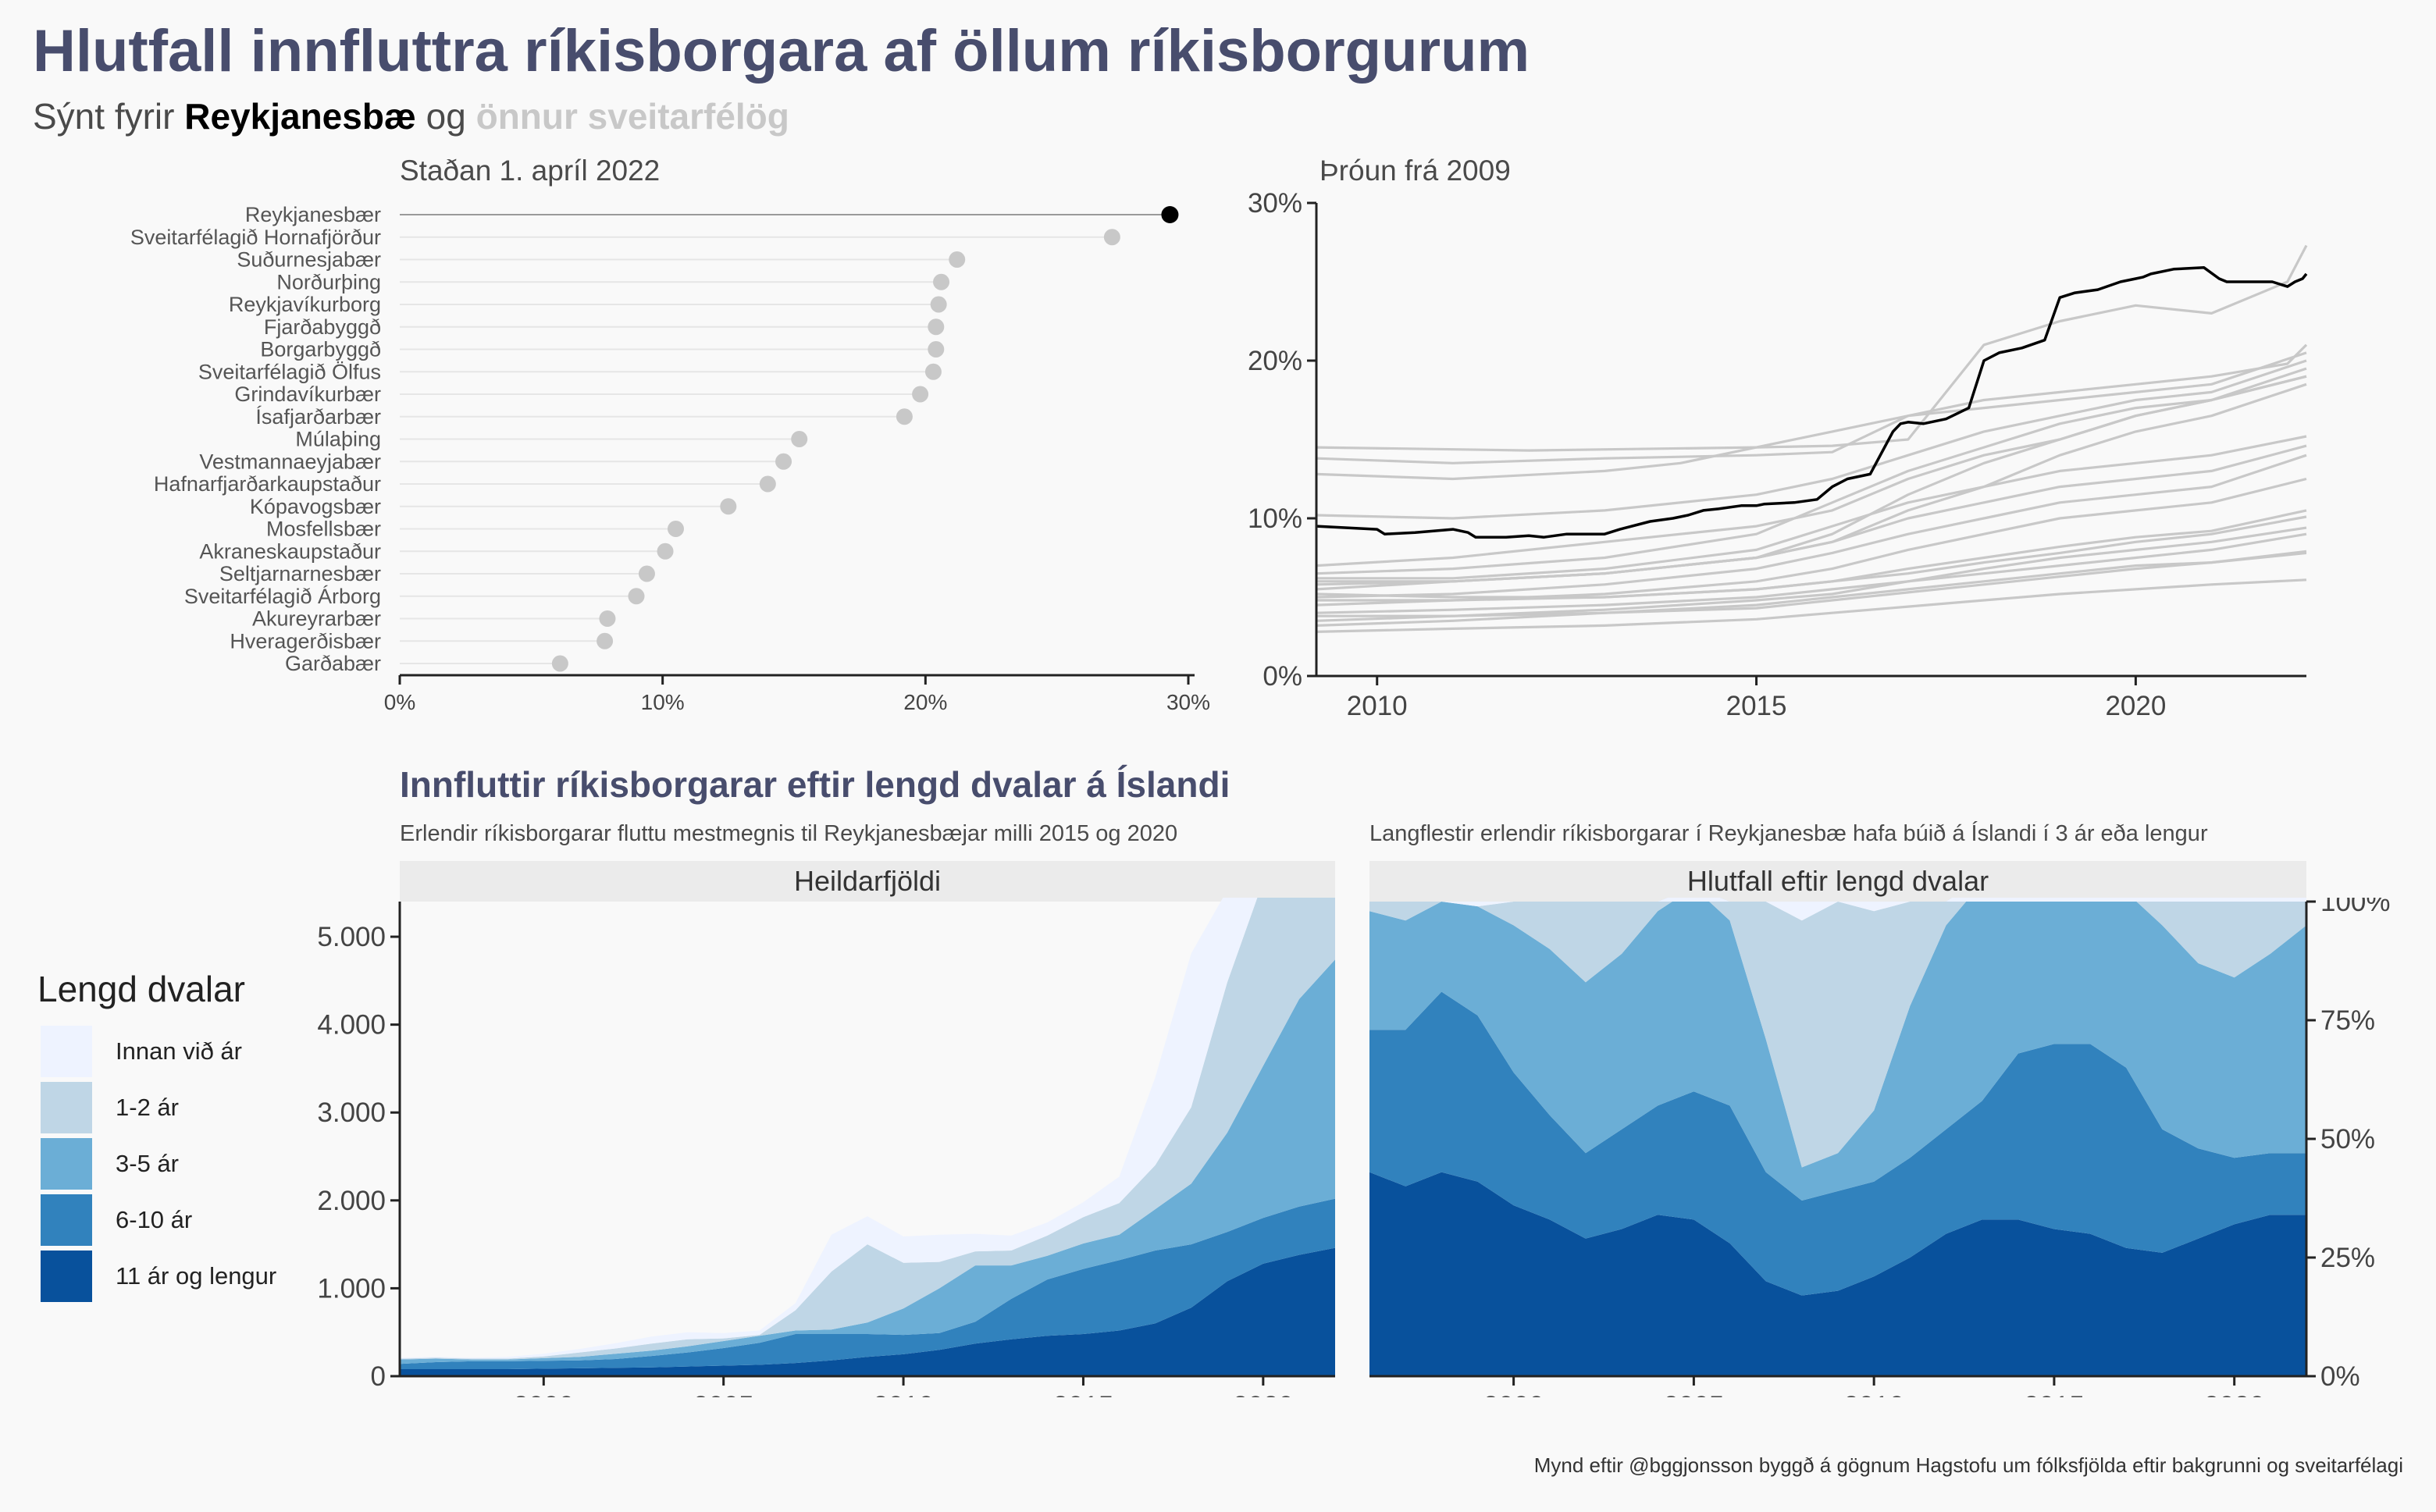 The image size is (2436, 1512). I want to click on category-label: Múlaþing, so click(338, 439).